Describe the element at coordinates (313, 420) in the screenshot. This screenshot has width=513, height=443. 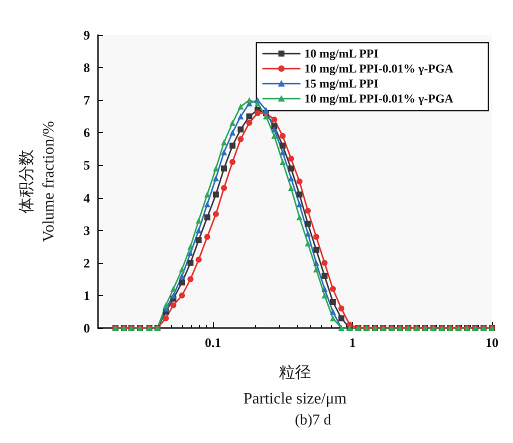
I see `text: (b)7 d` at that location.